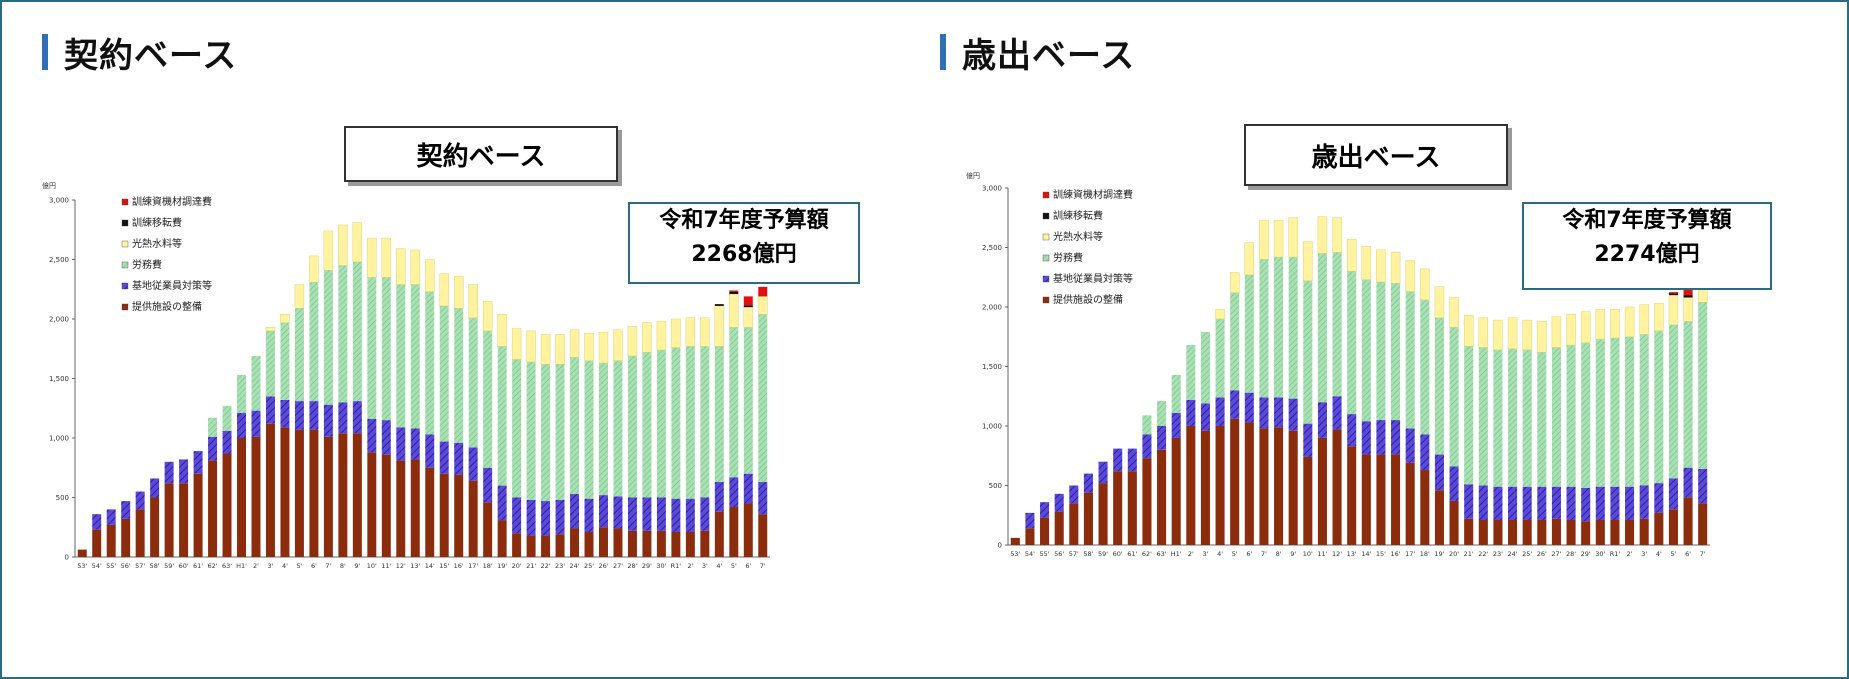  Describe the element at coordinates (748, 301) in the screenshot. I see `bar-segment-equipment` at that location.